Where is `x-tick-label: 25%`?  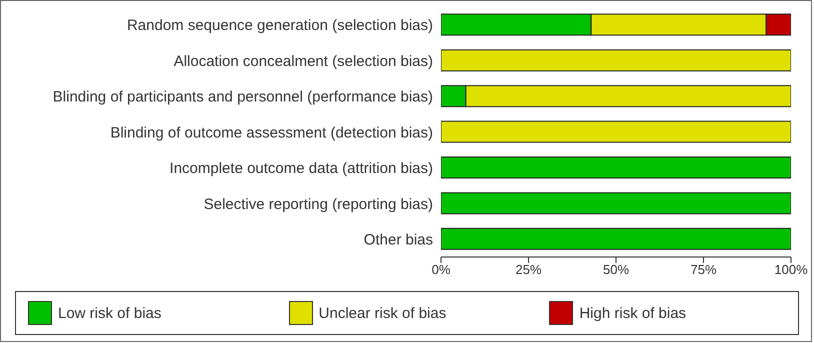 x-tick-label: 25% is located at coordinates (528, 270).